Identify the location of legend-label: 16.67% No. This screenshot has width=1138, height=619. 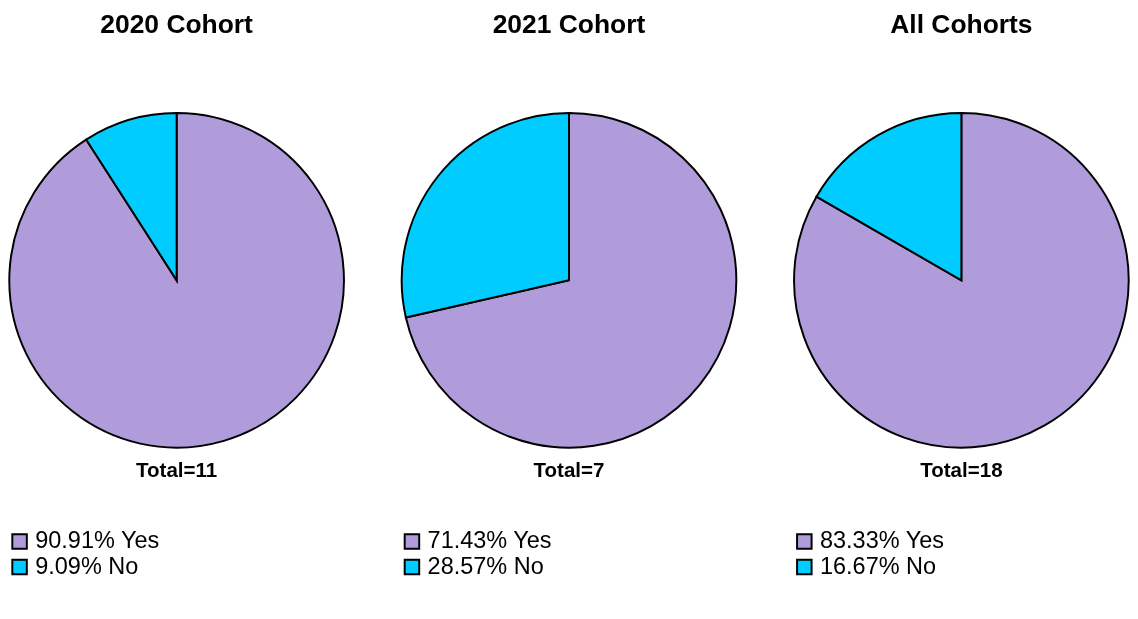
(878, 565).